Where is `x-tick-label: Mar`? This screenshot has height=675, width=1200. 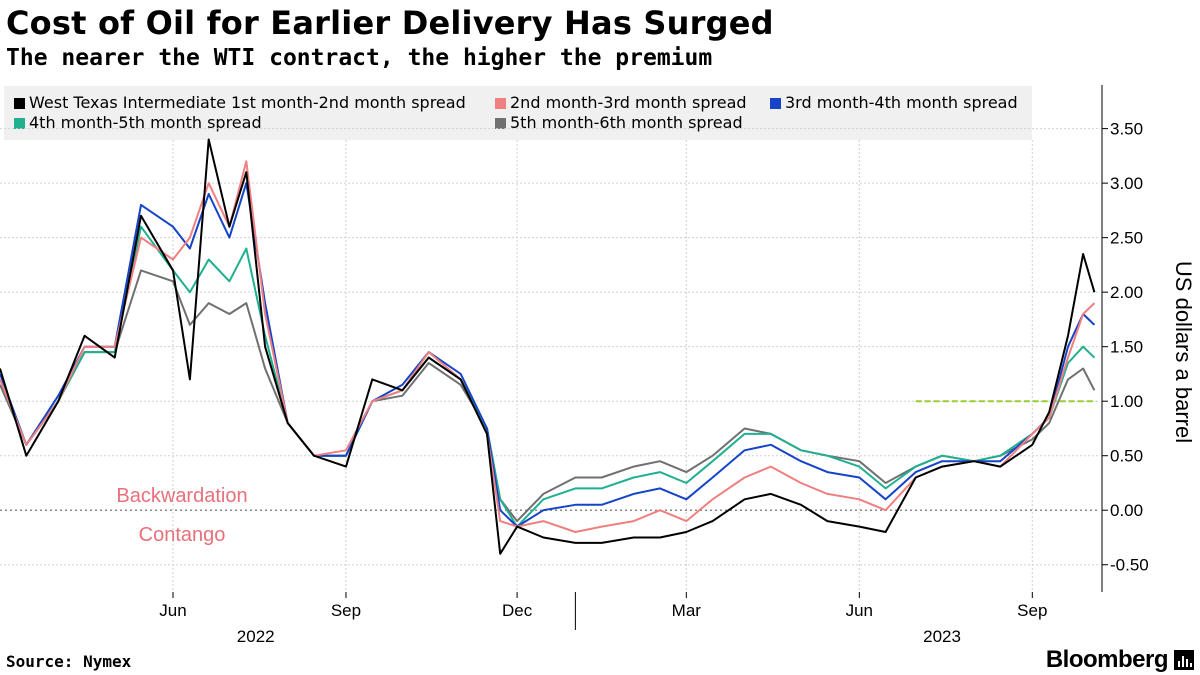 x-tick-label: Mar is located at coordinates (687, 610).